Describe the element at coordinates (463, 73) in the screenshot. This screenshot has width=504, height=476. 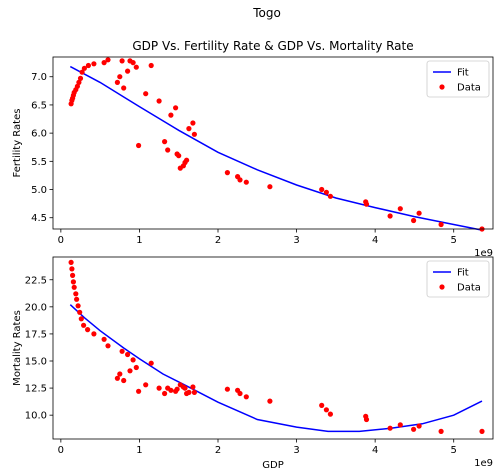
I see `legend-label: Fit` at that location.